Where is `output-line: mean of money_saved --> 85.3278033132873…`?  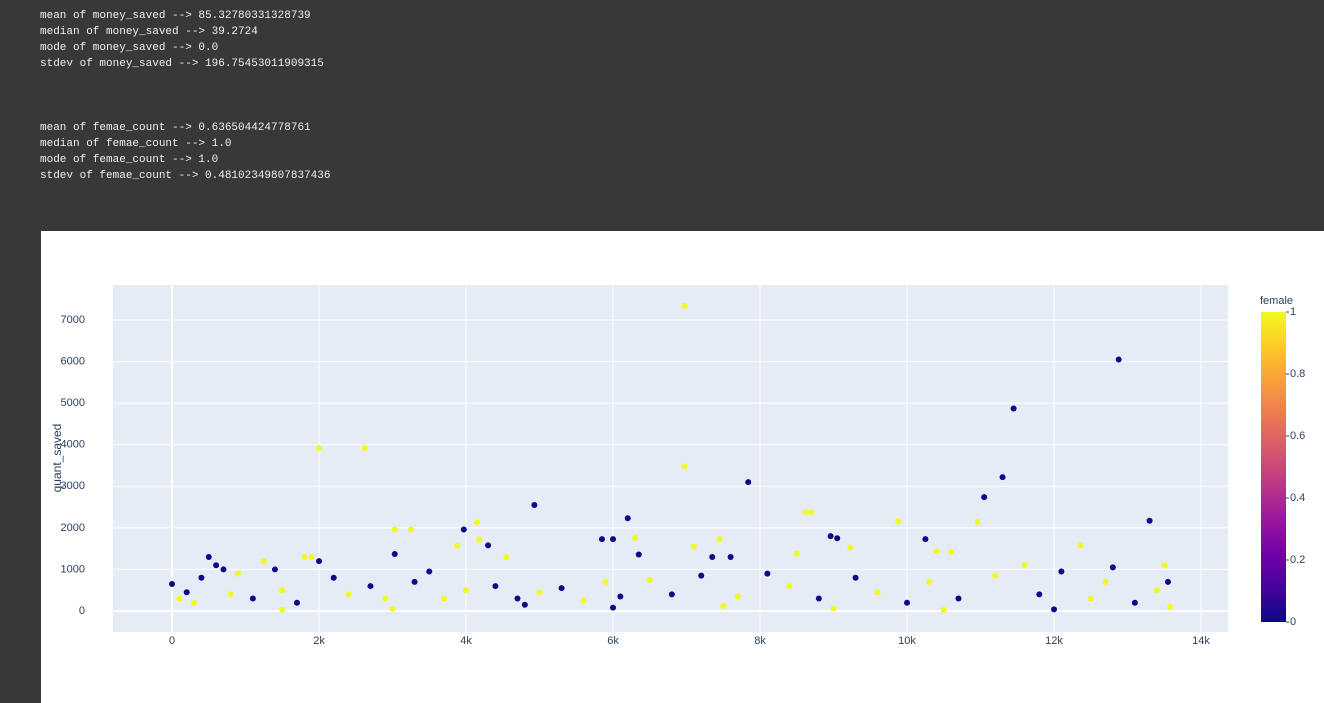
output-line: mean of money_saved --> 85.3278033132873… is located at coordinates (175, 16).